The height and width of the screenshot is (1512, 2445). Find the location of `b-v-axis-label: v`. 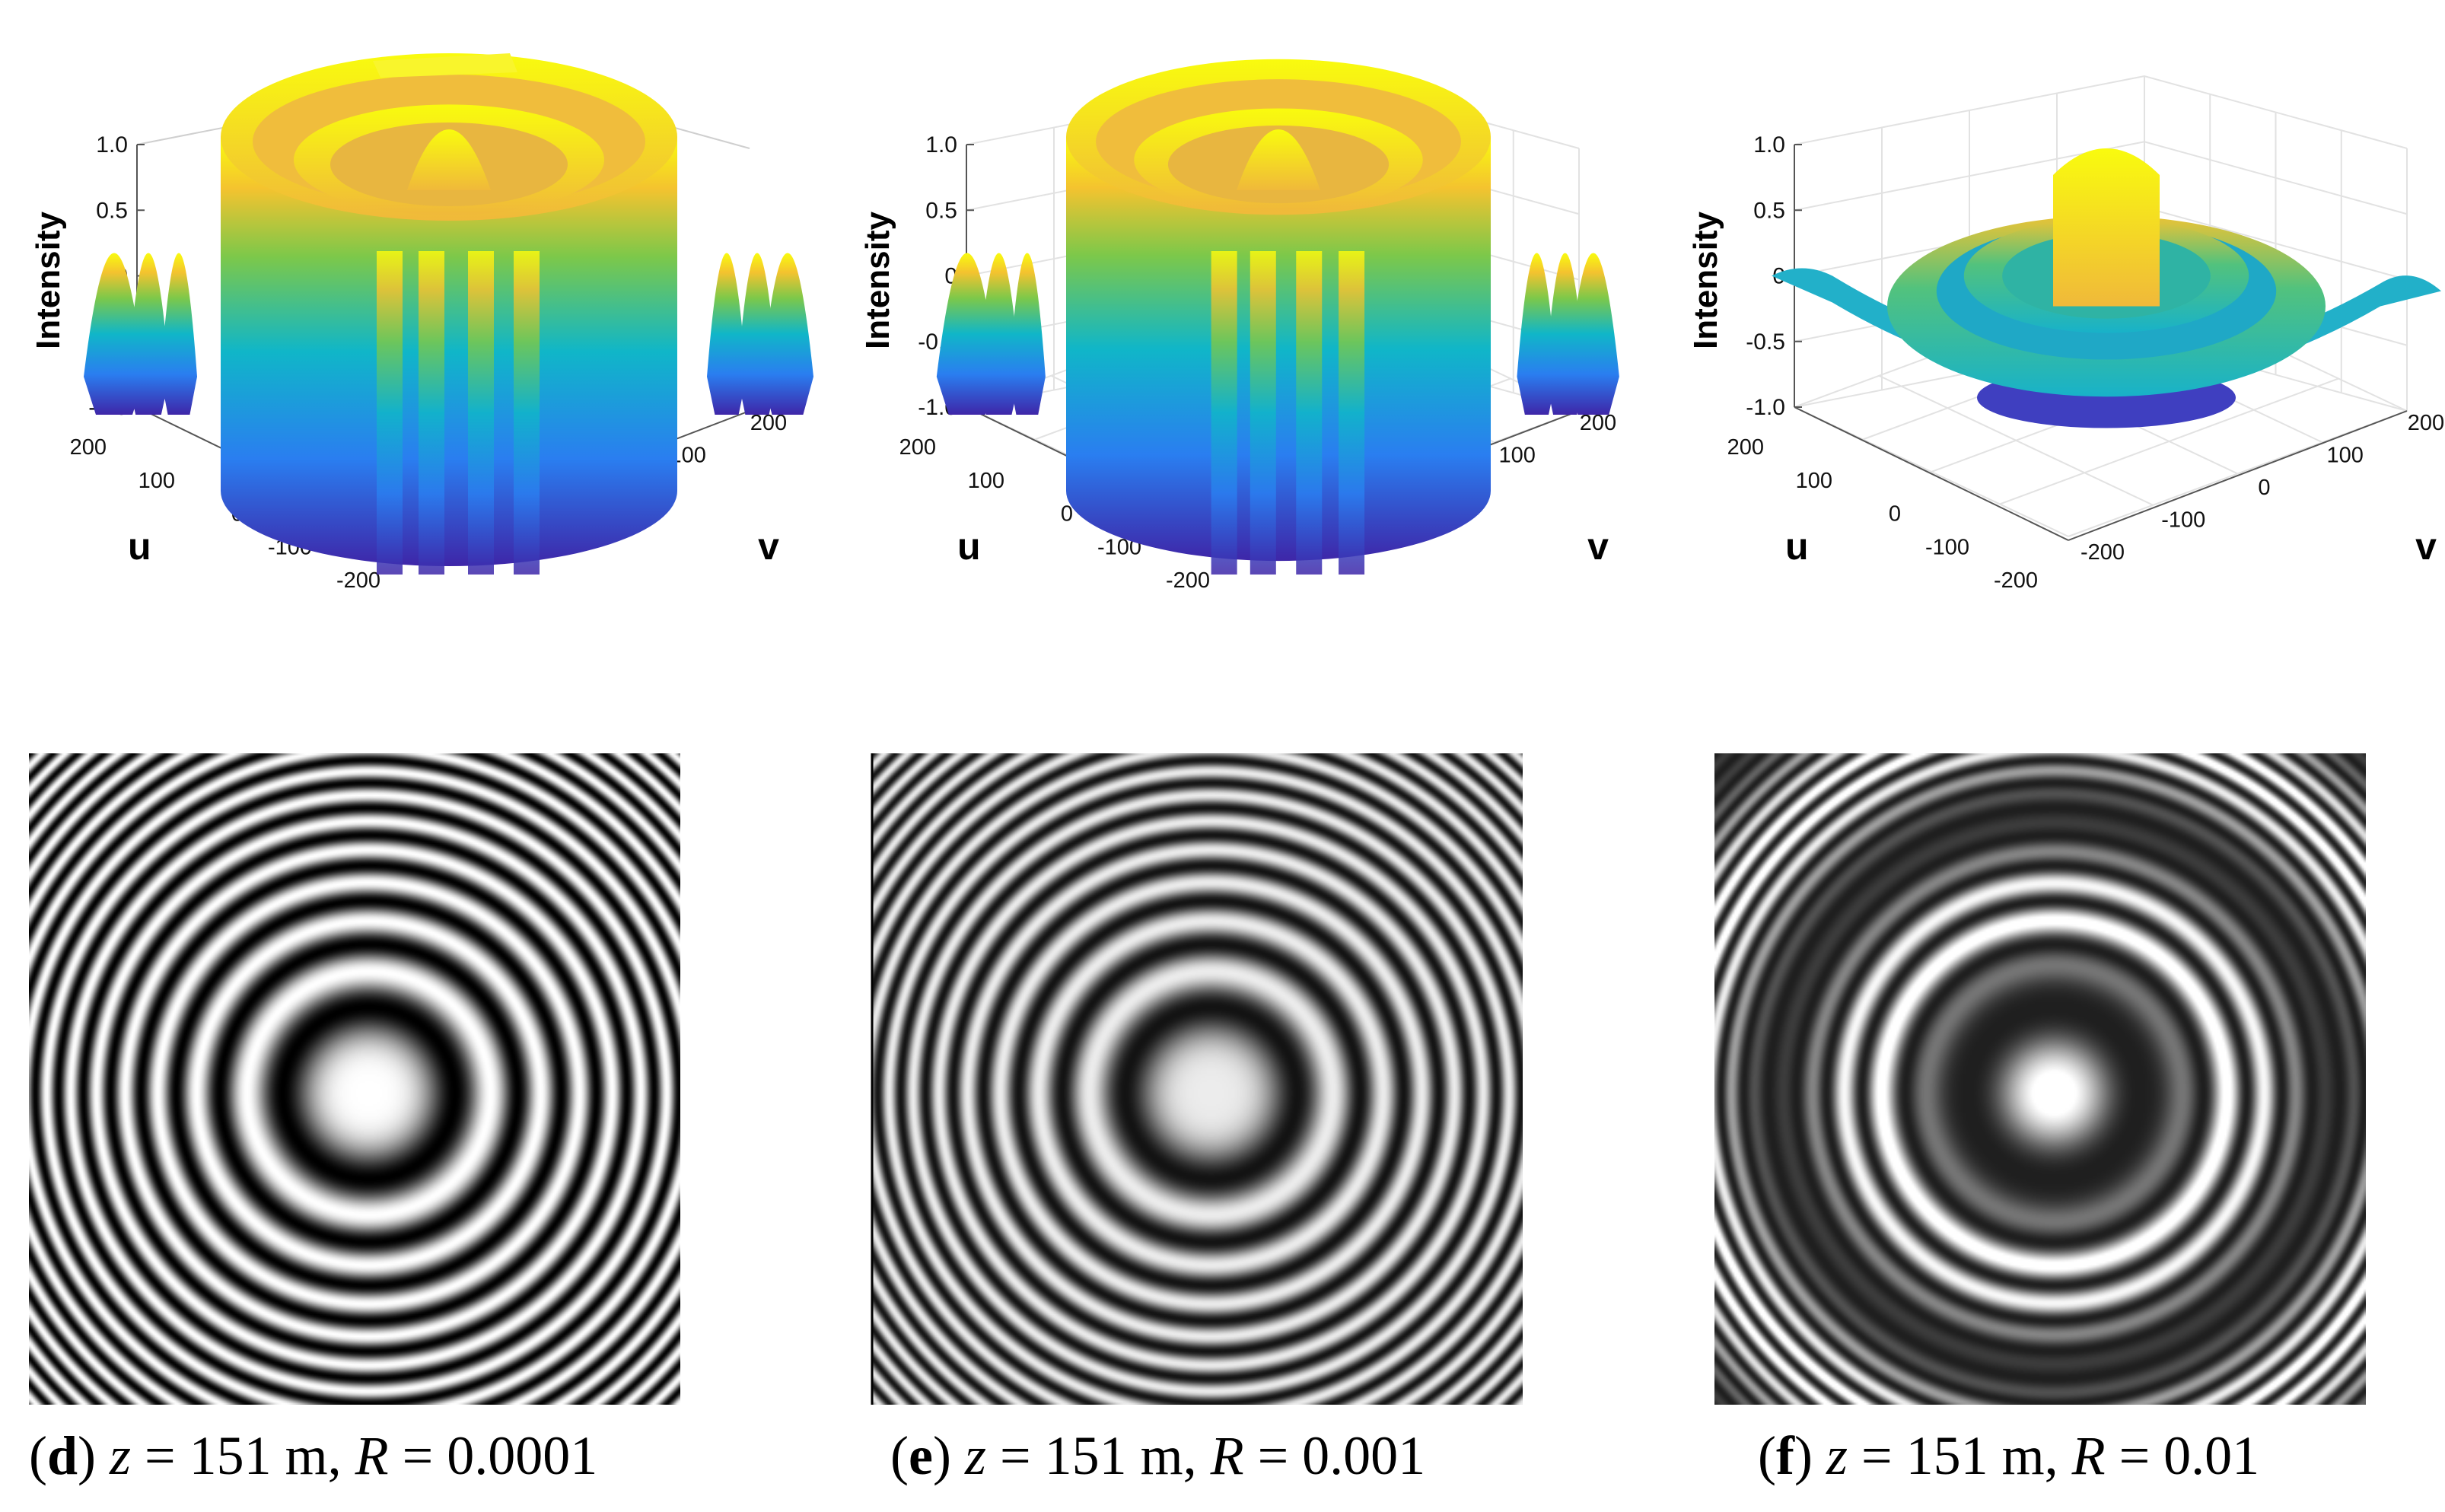

b-v-axis-label: v is located at coordinates (1598, 546).